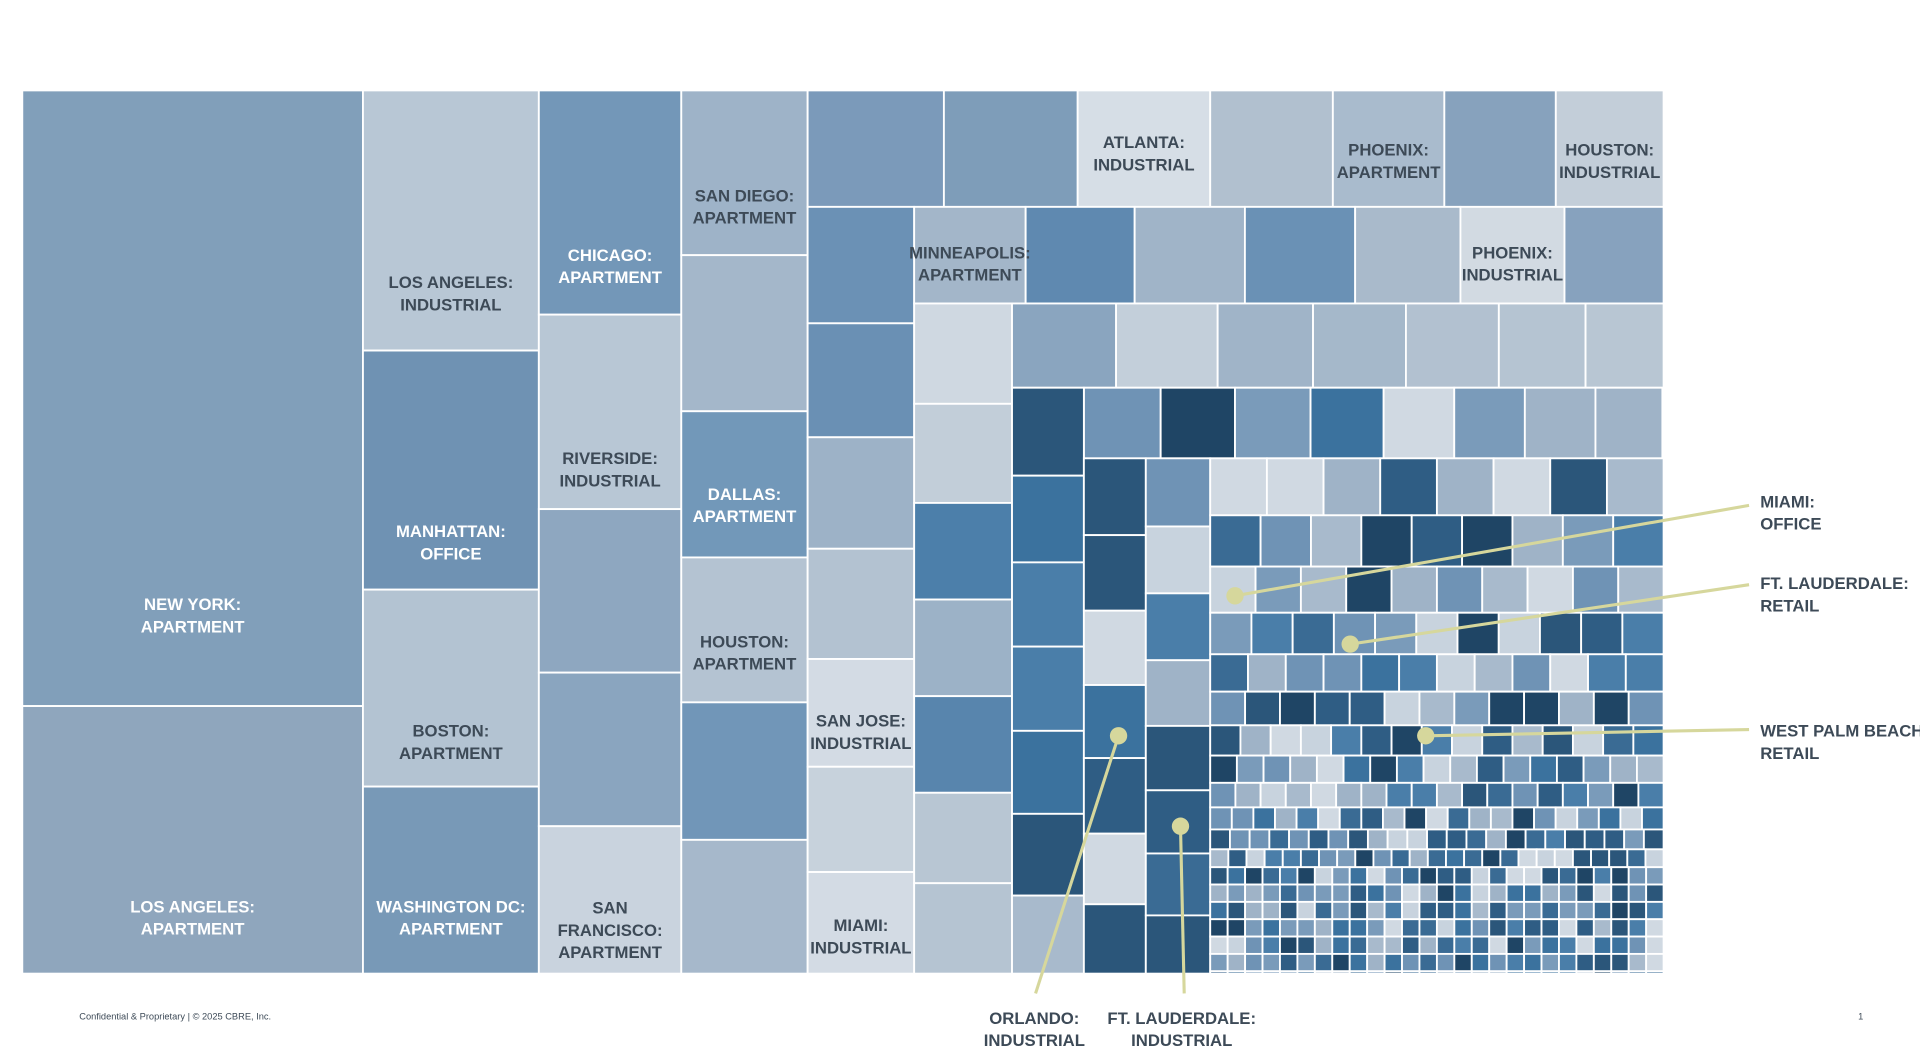  I want to click on callout-label: WEST PALM BEACH:, so click(1840, 730).